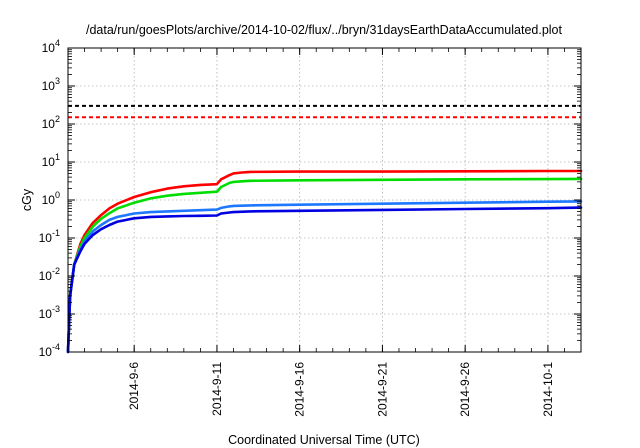  I want to click on y-tick-label: 10⁴, so click(51, 46).